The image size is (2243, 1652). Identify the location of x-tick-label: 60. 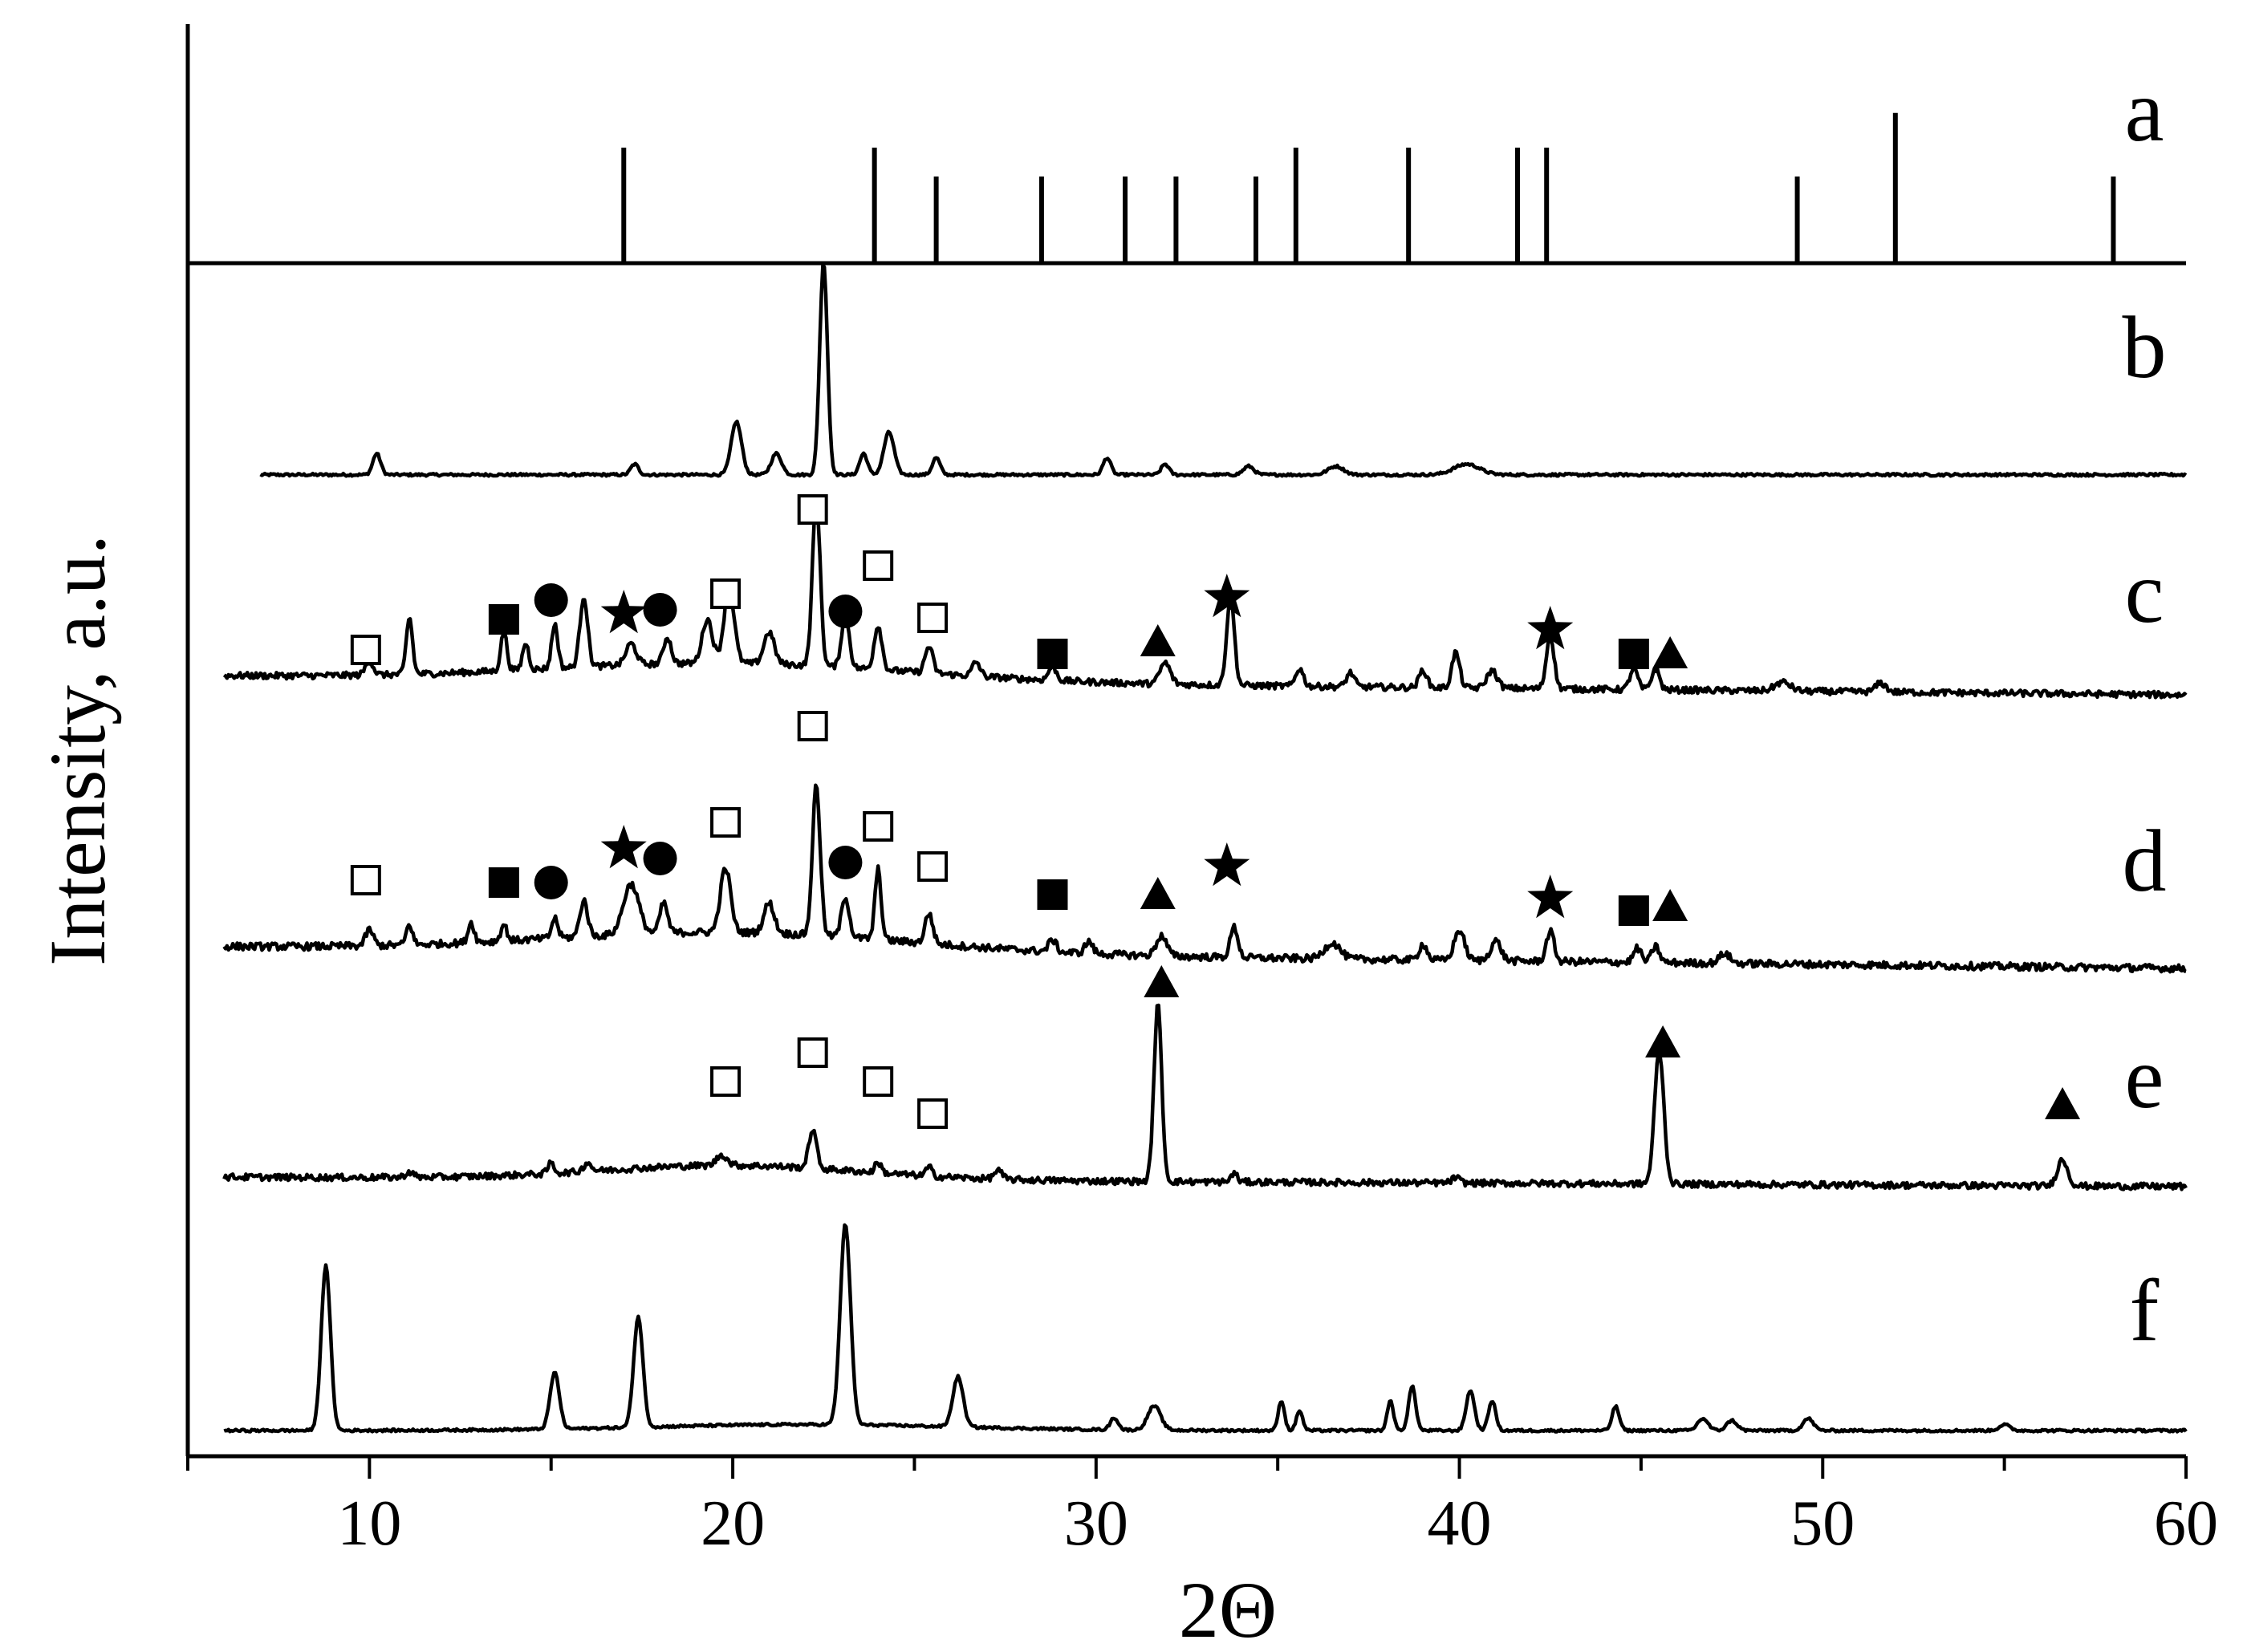
(2186, 1524).